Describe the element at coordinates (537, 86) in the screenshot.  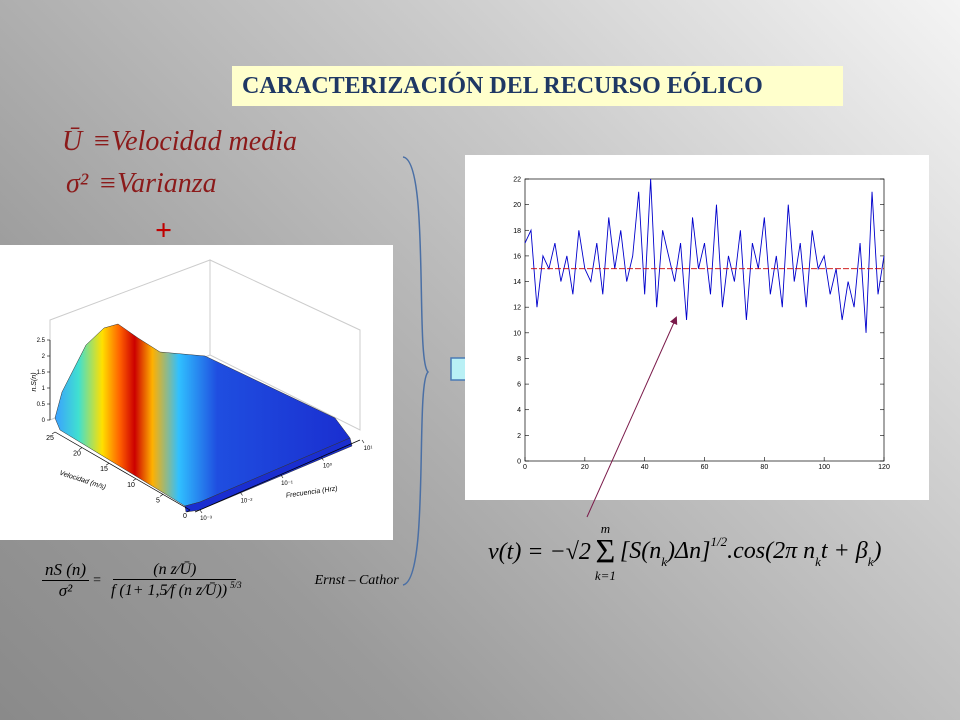
I see `title: CARACTERIZACIÓN DEL RECURSO EÓLICO` at that location.